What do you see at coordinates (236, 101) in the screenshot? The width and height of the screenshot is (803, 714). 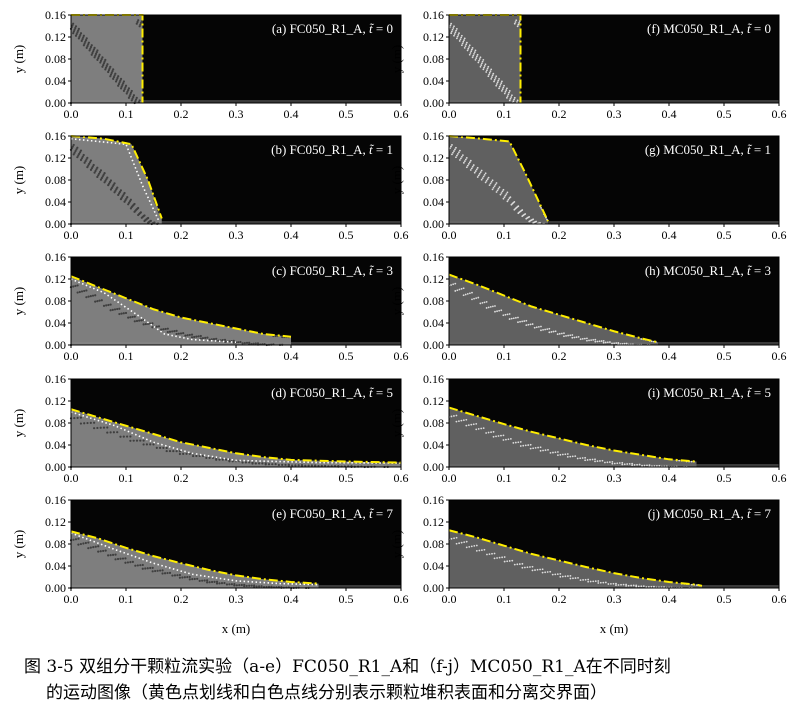 I see `panel-floor` at bounding box center [236, 101].